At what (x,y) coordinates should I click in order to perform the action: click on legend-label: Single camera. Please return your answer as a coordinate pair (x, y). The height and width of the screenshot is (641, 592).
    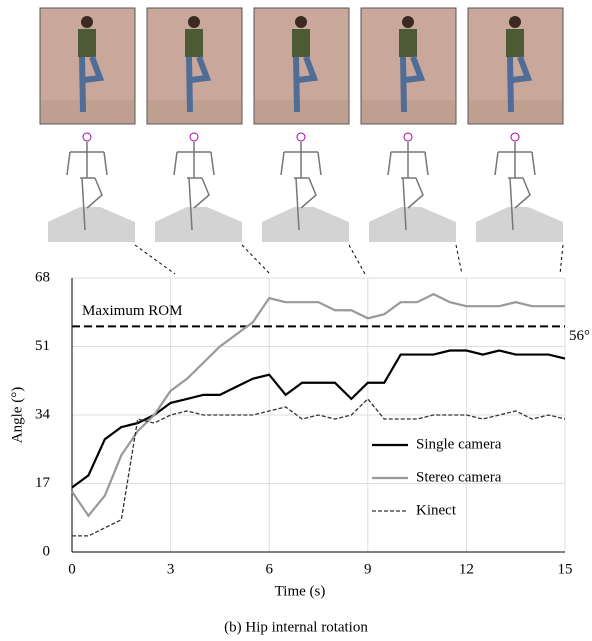
    Looking at the image, I should click on (459, 444).